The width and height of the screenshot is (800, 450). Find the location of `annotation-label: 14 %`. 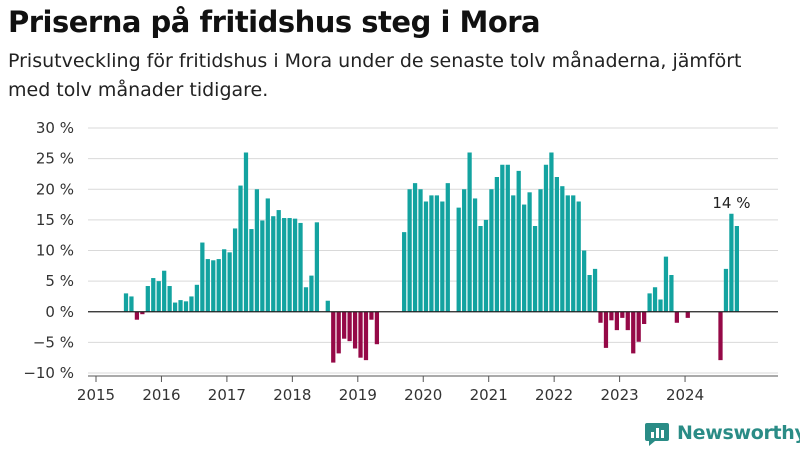

annotation-label: 14 % is located at coordinates (731, 203).